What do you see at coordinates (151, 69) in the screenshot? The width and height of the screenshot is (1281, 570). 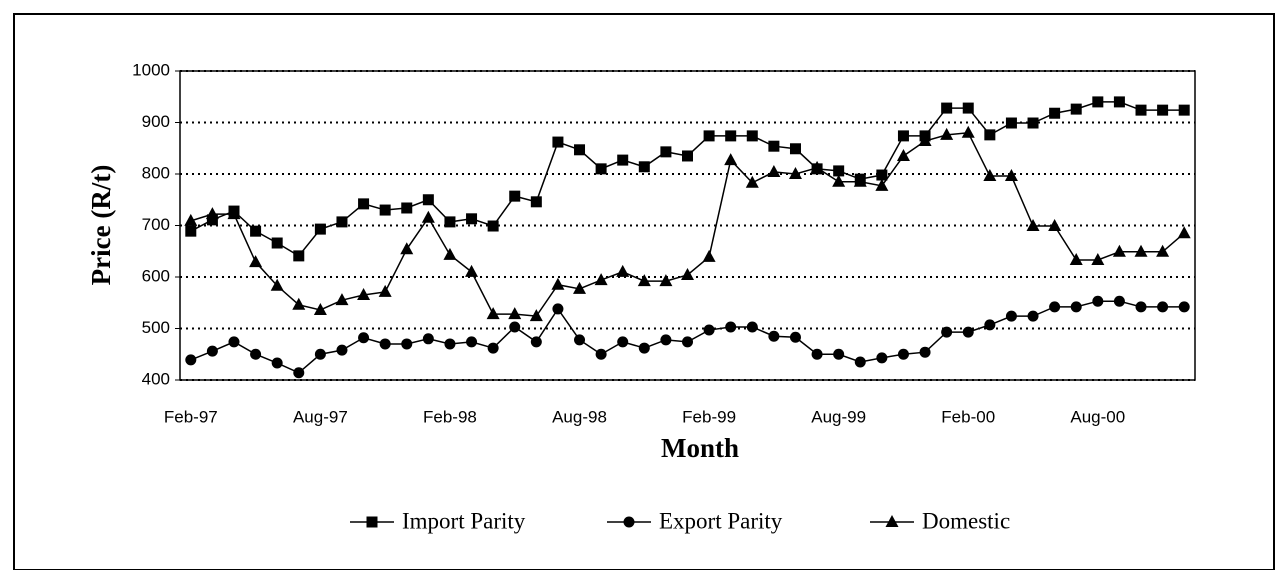 I see `y-tick-label: 1000` at bounding box center [151, 69].